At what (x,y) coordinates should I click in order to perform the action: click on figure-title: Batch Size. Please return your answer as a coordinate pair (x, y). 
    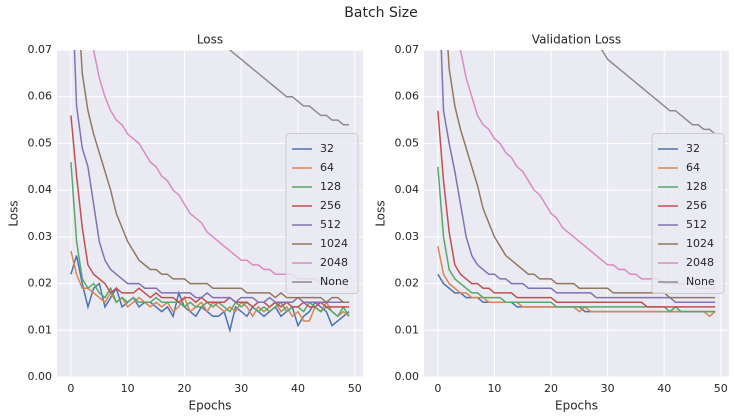
    Looking at the image, I should click on (380, 13).